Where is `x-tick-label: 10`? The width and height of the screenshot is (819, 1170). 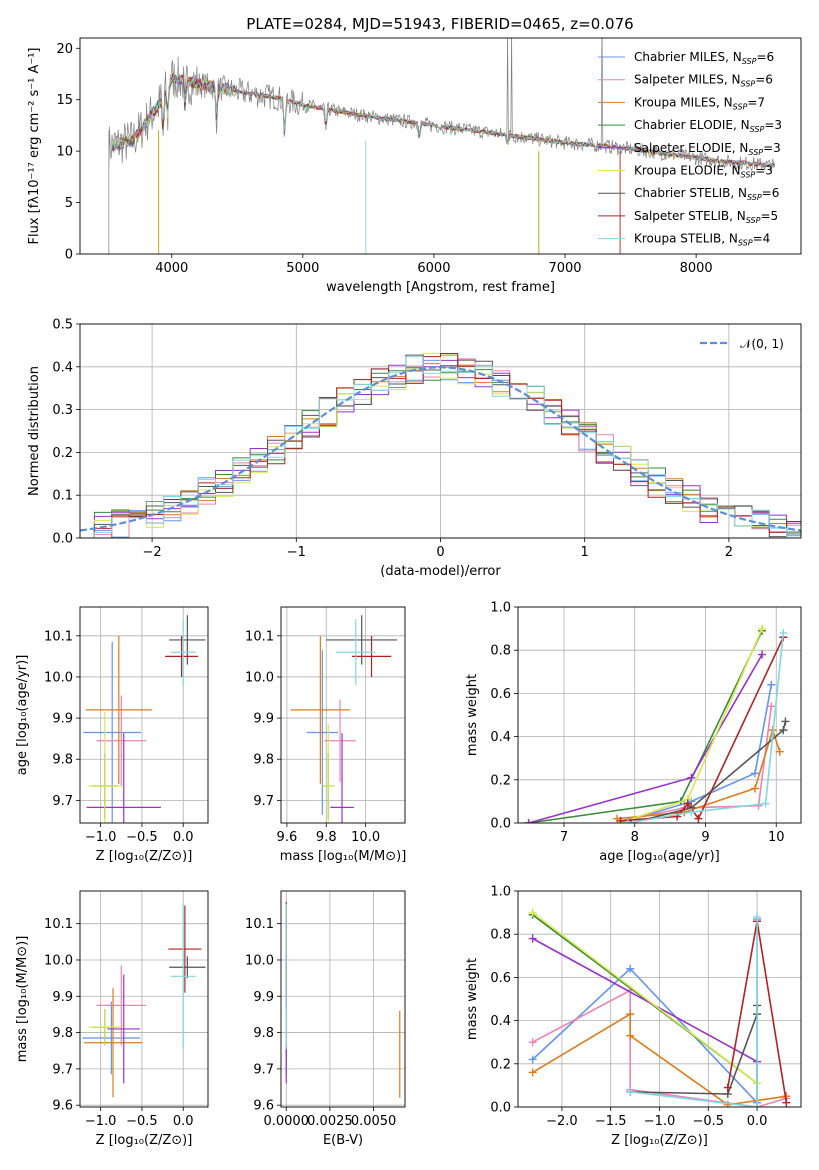
x-tick-label: 10 is located at coordinates (776, 837).